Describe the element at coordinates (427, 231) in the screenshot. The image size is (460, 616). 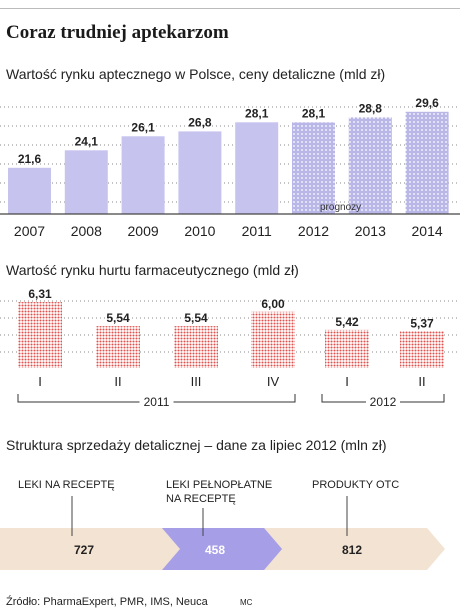
I see `x-tick-label: 2014` at that location.